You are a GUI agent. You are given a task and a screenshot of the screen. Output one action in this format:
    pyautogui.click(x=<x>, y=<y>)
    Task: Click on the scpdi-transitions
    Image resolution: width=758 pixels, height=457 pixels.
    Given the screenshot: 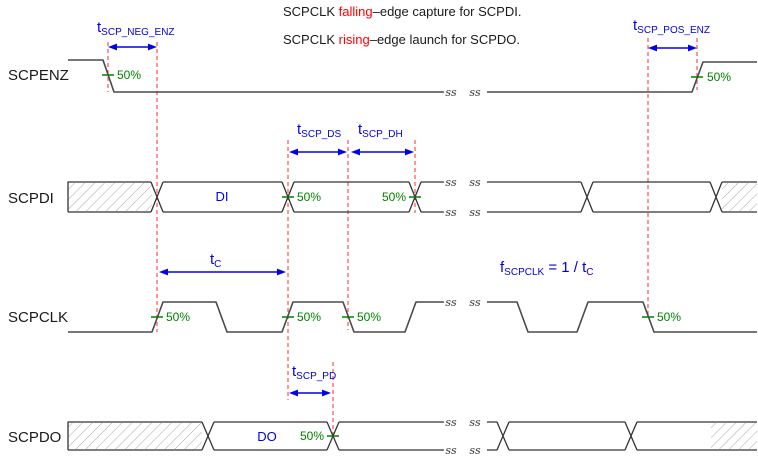 What is the action you would take?
    pyautogui.click(x=436, y=197)
    